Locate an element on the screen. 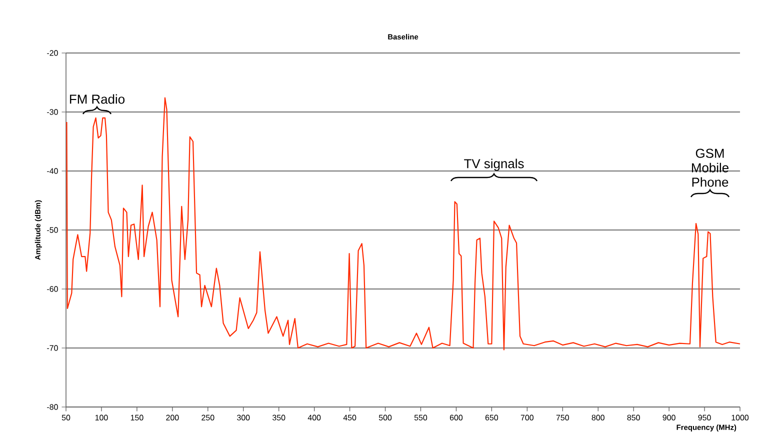 This screenshot has width=758, height=447. annotation: FM Radio is located at coordinates (97, 99).